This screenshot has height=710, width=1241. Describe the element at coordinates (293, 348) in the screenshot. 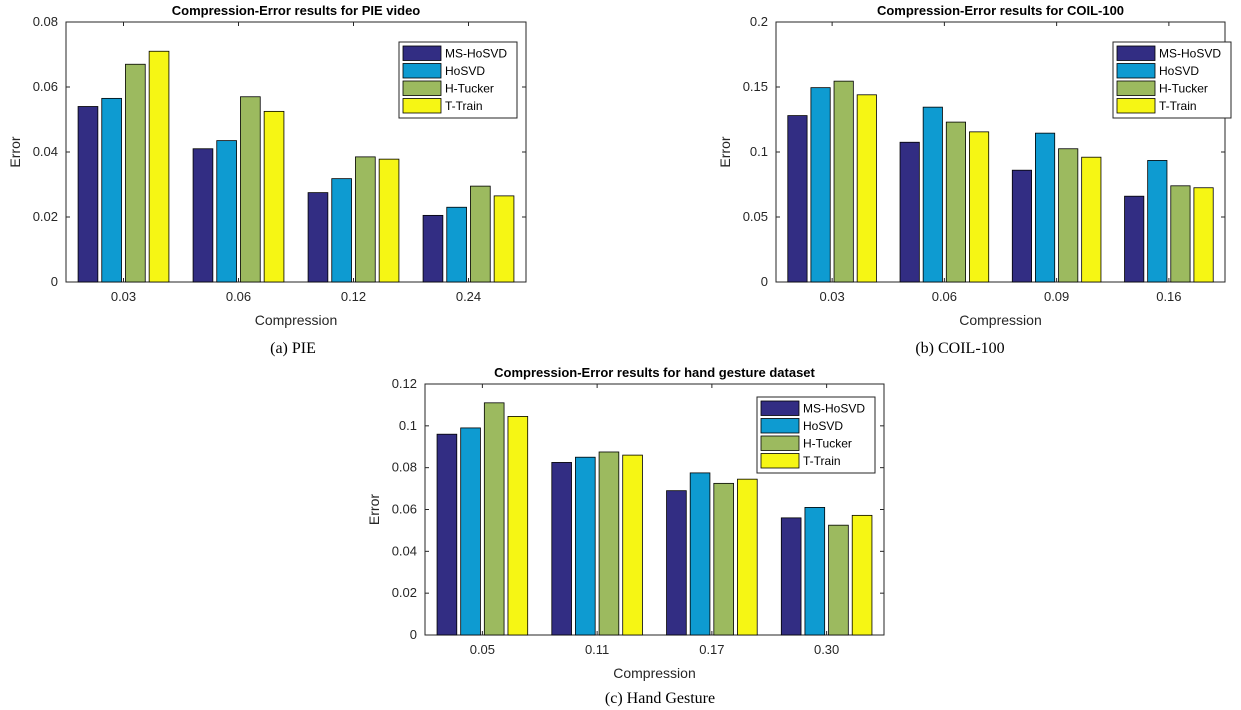

I see `caption-a: (a) PIE` at that location.